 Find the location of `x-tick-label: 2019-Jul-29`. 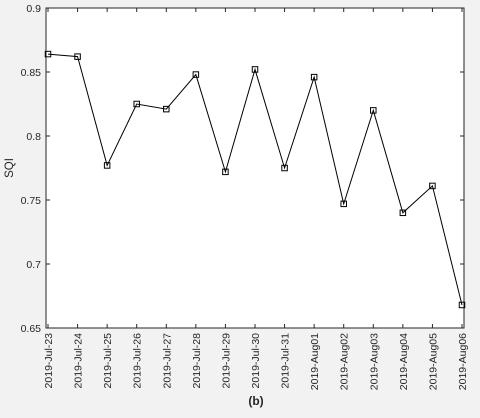

x-tick-label: 2019-Jul-29 is located at coordinates (226, 361).